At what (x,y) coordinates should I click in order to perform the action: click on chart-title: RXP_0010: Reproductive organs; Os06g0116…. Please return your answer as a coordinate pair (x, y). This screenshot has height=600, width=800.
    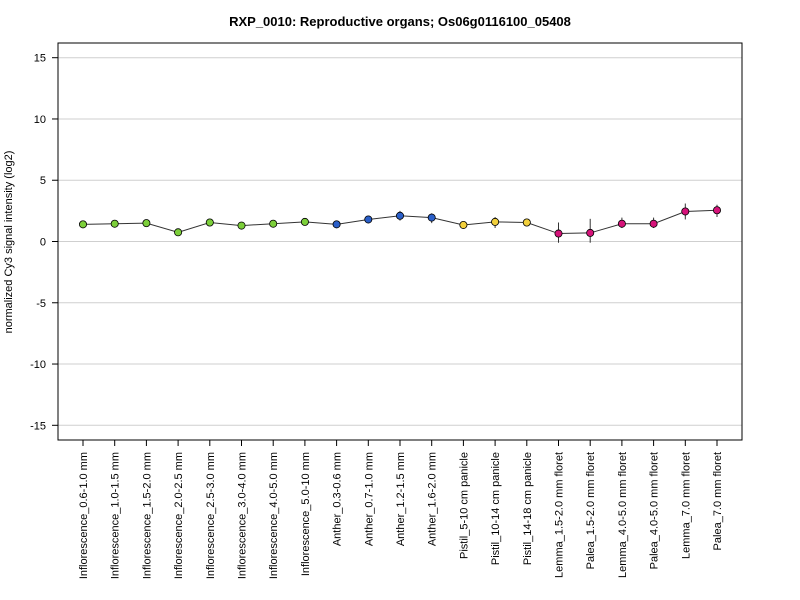
    Looking at the image, I should click on (400, 21).